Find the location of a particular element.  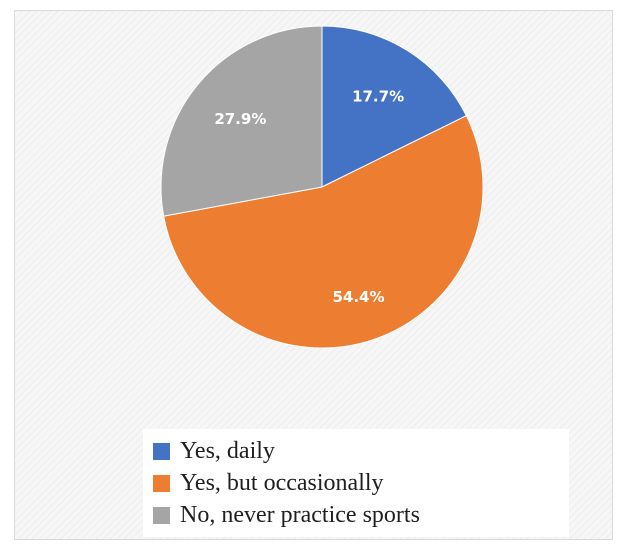

pie-slice-no-never-practice-sports is located at coordinates (241, 121).